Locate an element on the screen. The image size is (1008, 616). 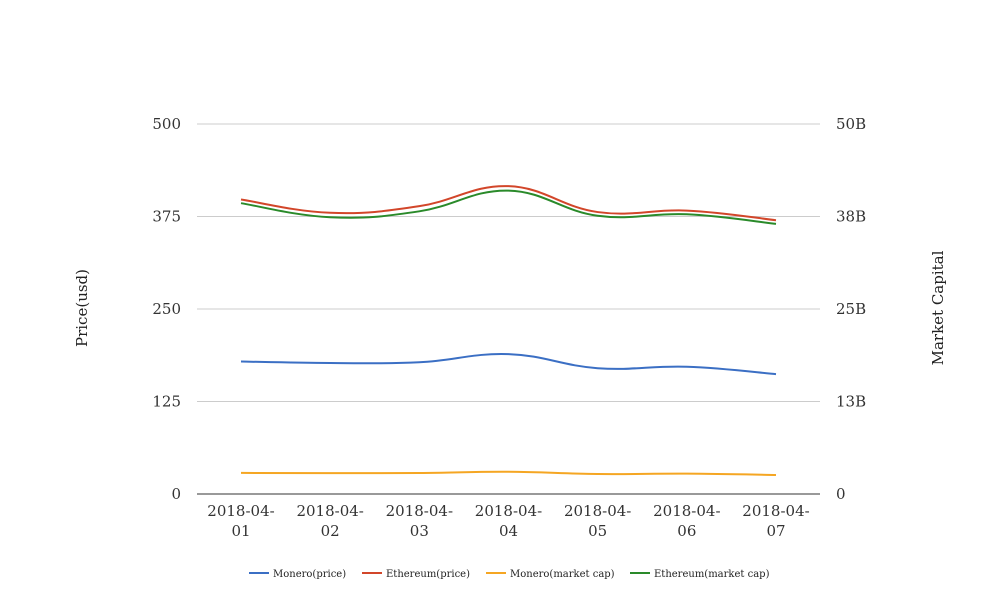
left-y-tick-label: 0 is located at coordinates (176, 494).